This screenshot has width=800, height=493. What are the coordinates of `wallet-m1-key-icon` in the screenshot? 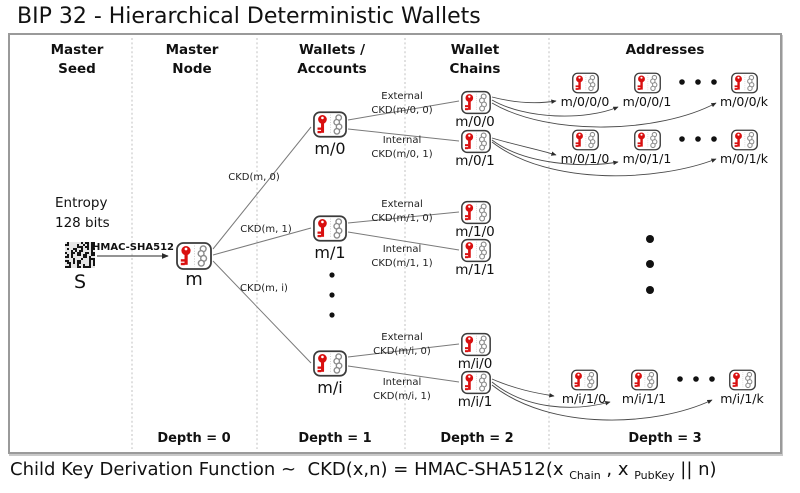 It's located at (330, 228).